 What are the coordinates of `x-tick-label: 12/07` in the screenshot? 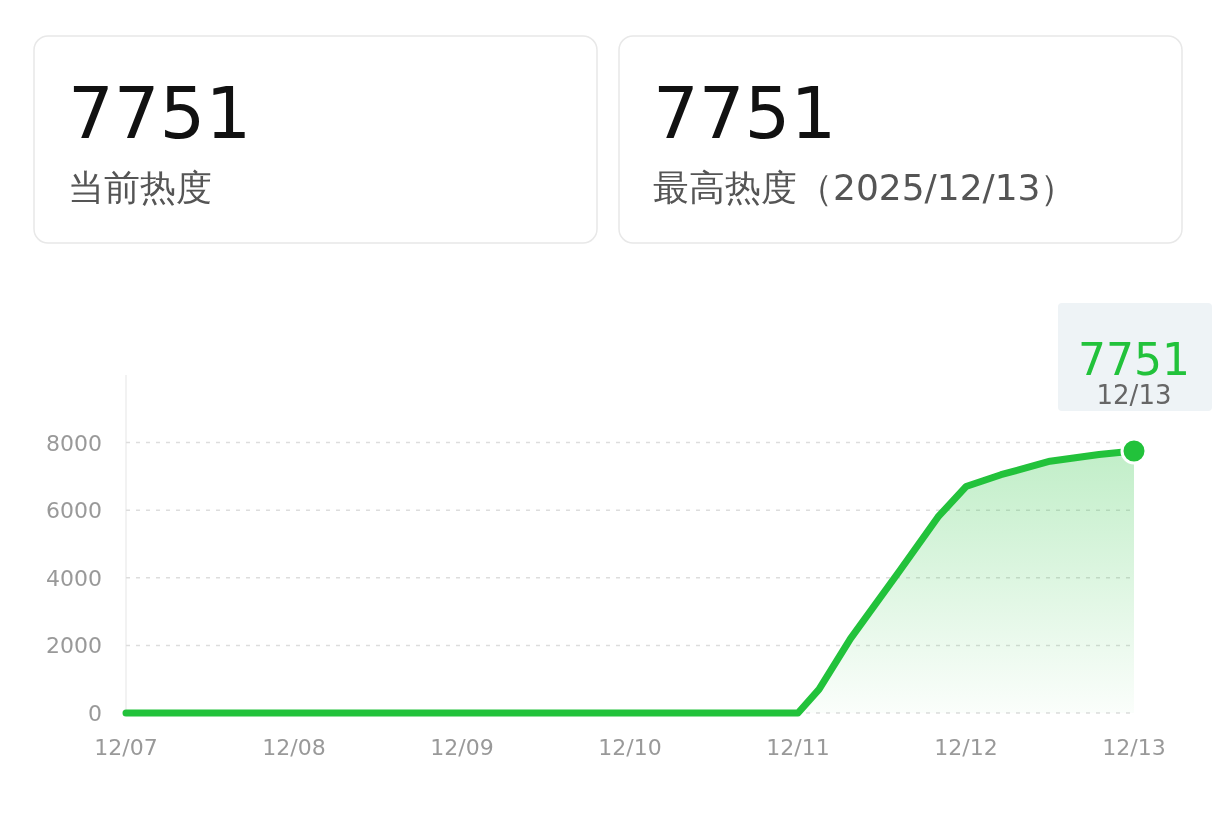 It's located at (126, 747).